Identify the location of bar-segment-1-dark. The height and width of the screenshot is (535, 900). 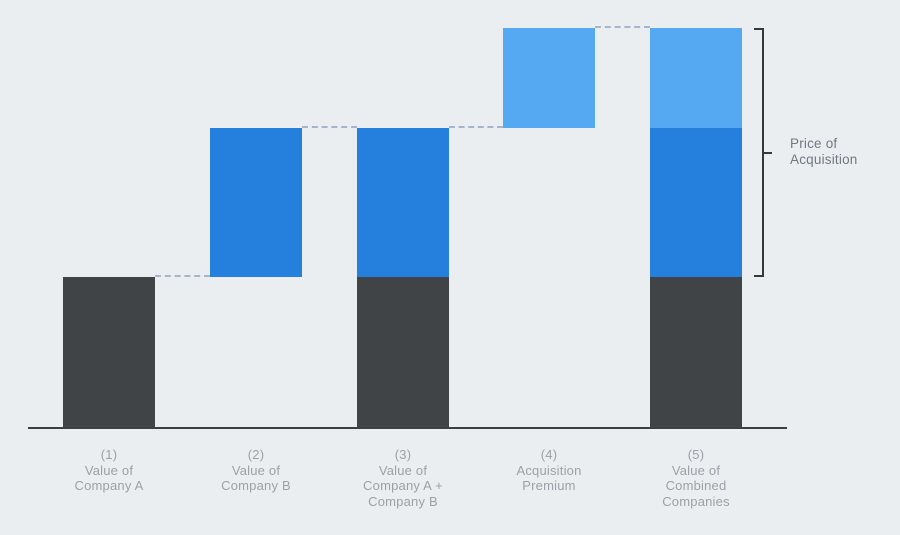
(109, 352).